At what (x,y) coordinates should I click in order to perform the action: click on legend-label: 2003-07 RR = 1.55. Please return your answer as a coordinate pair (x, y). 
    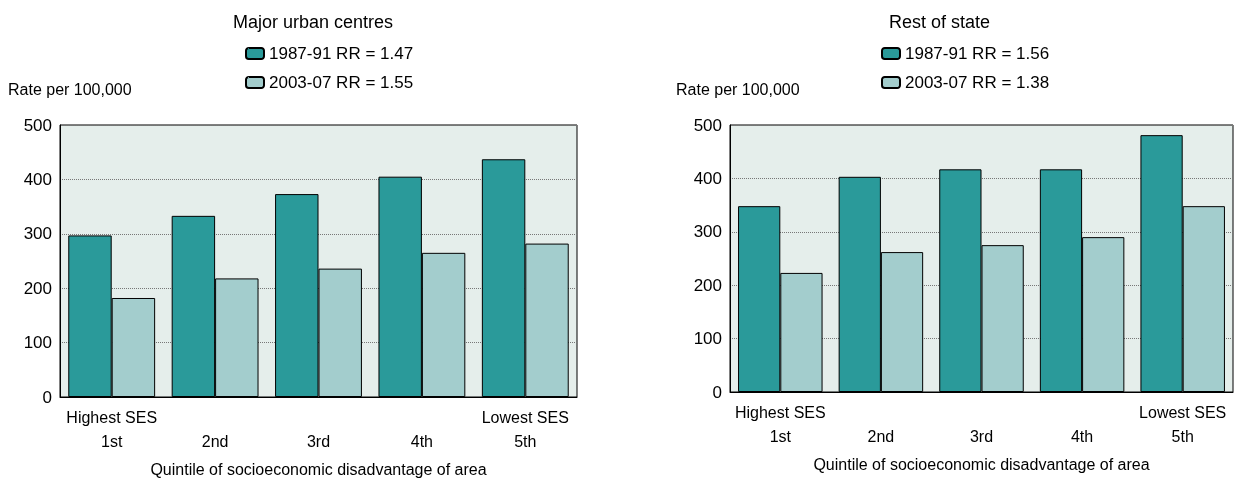
    Looking at the image, I should click on (341, 82).